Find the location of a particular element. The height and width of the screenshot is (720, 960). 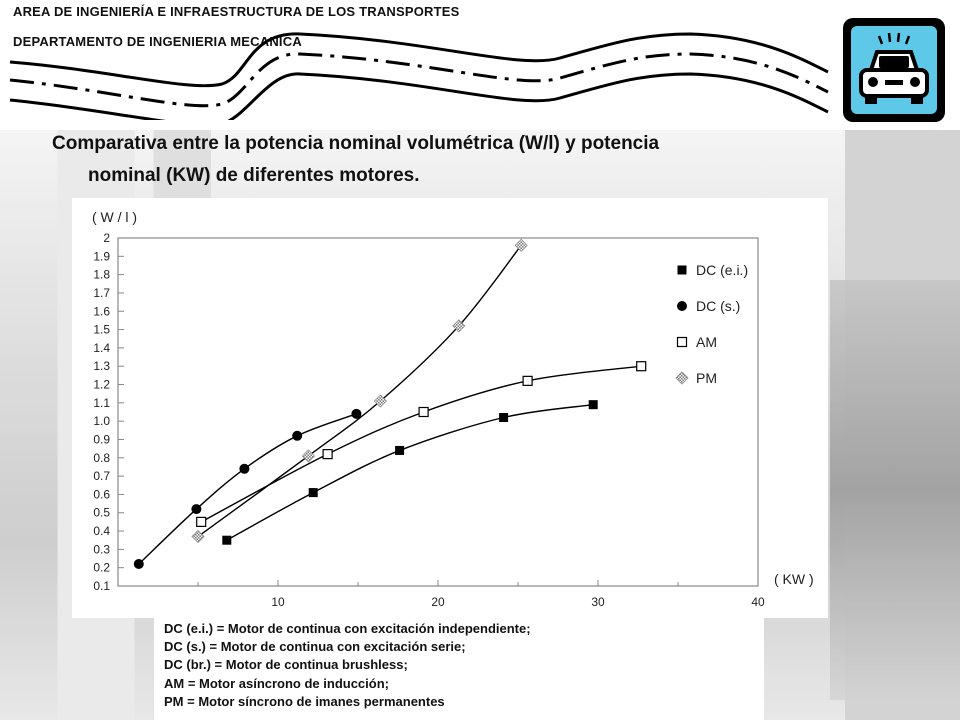

y-tick-label: 1.5 is located at coordinates (101, 330).